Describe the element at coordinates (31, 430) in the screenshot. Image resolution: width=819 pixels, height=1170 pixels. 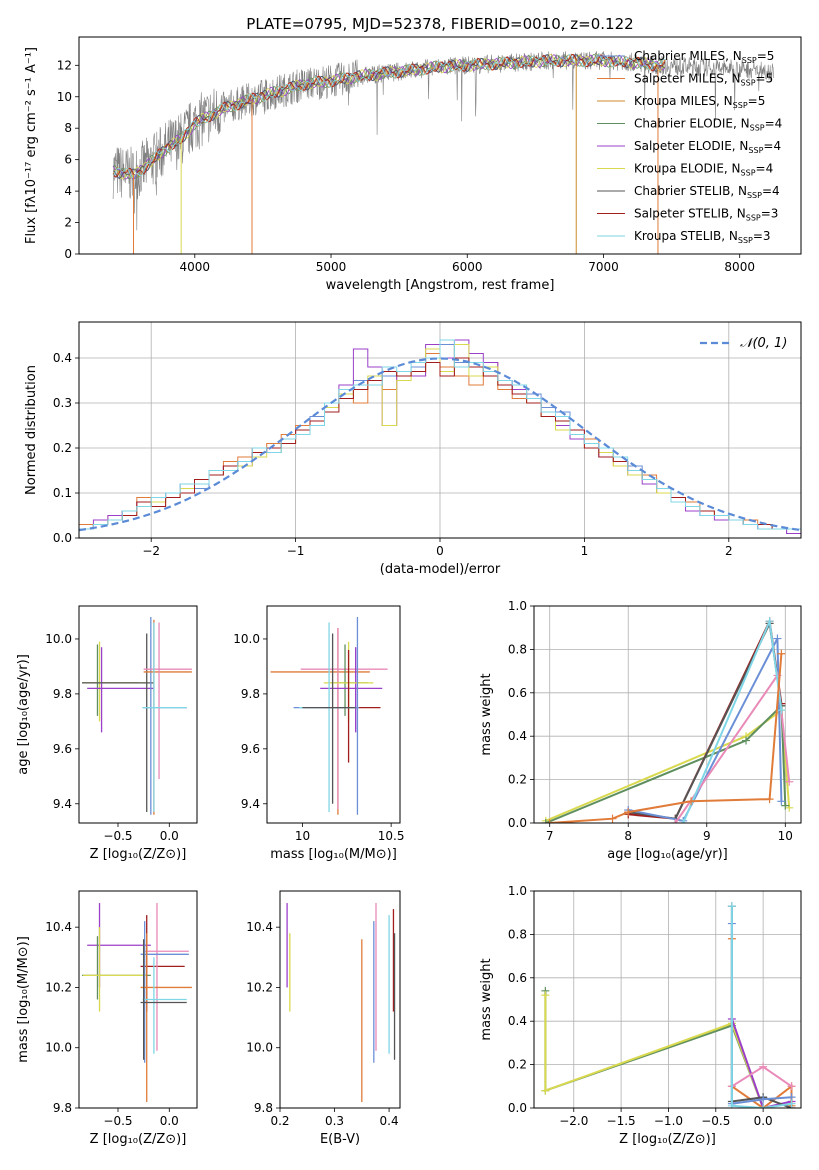
I see `y-axis-label: Normed distribution` at that location.